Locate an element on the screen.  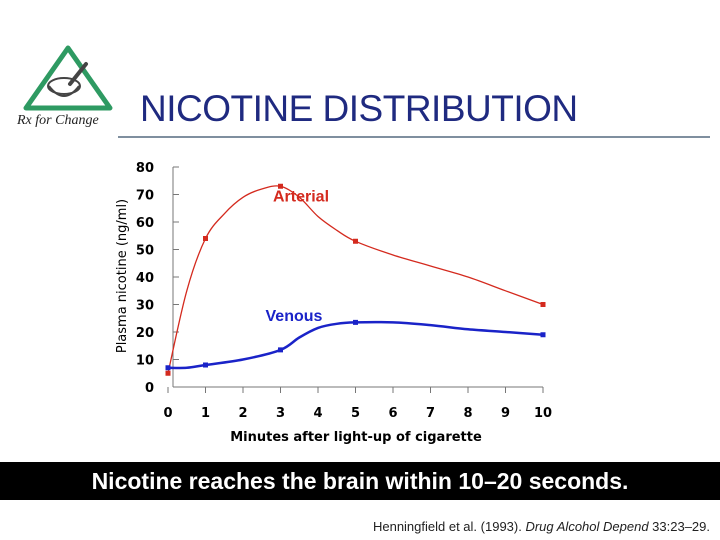
title-divider is located at coordinates (414, 137).